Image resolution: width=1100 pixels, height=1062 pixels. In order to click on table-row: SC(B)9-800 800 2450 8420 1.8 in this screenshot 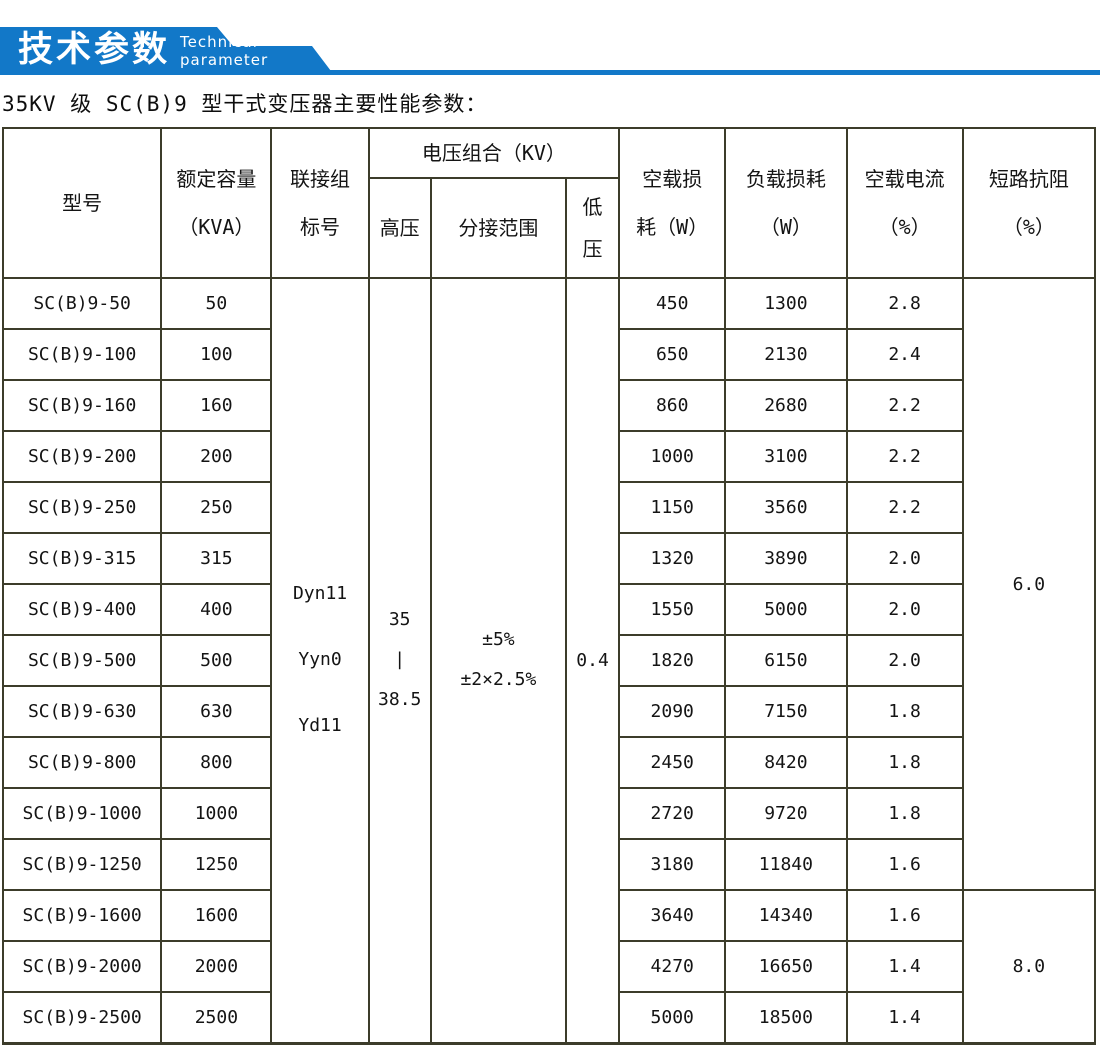, I will do `click(548, 762)`.